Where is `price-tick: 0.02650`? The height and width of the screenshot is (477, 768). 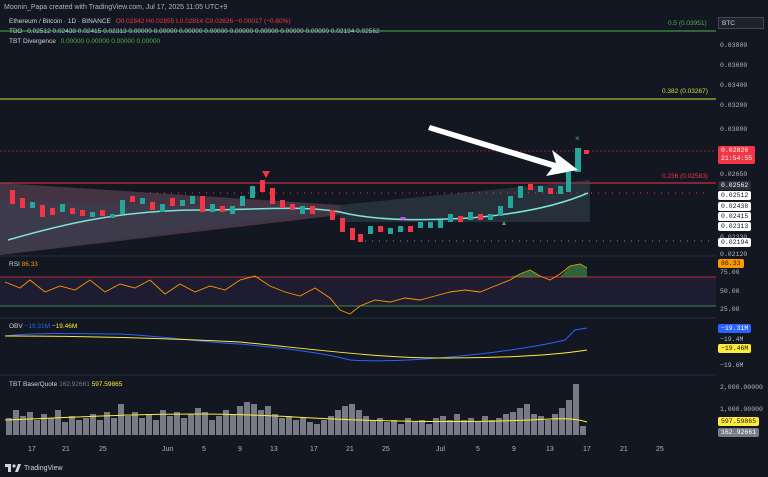
price-tick: 0.02650 is located at coordinates (734, 174).